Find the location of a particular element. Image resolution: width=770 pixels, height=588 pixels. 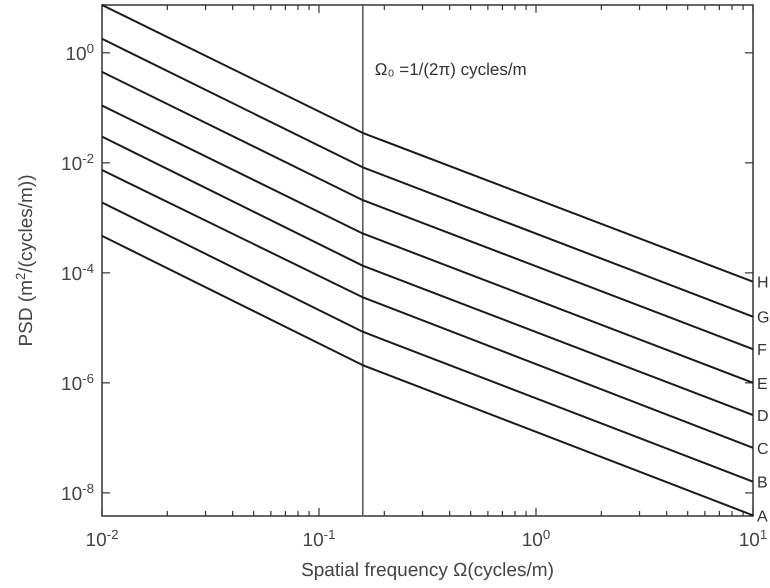

y-tick-label: 10$^{-4}$ is located at coordinates (77, 272).